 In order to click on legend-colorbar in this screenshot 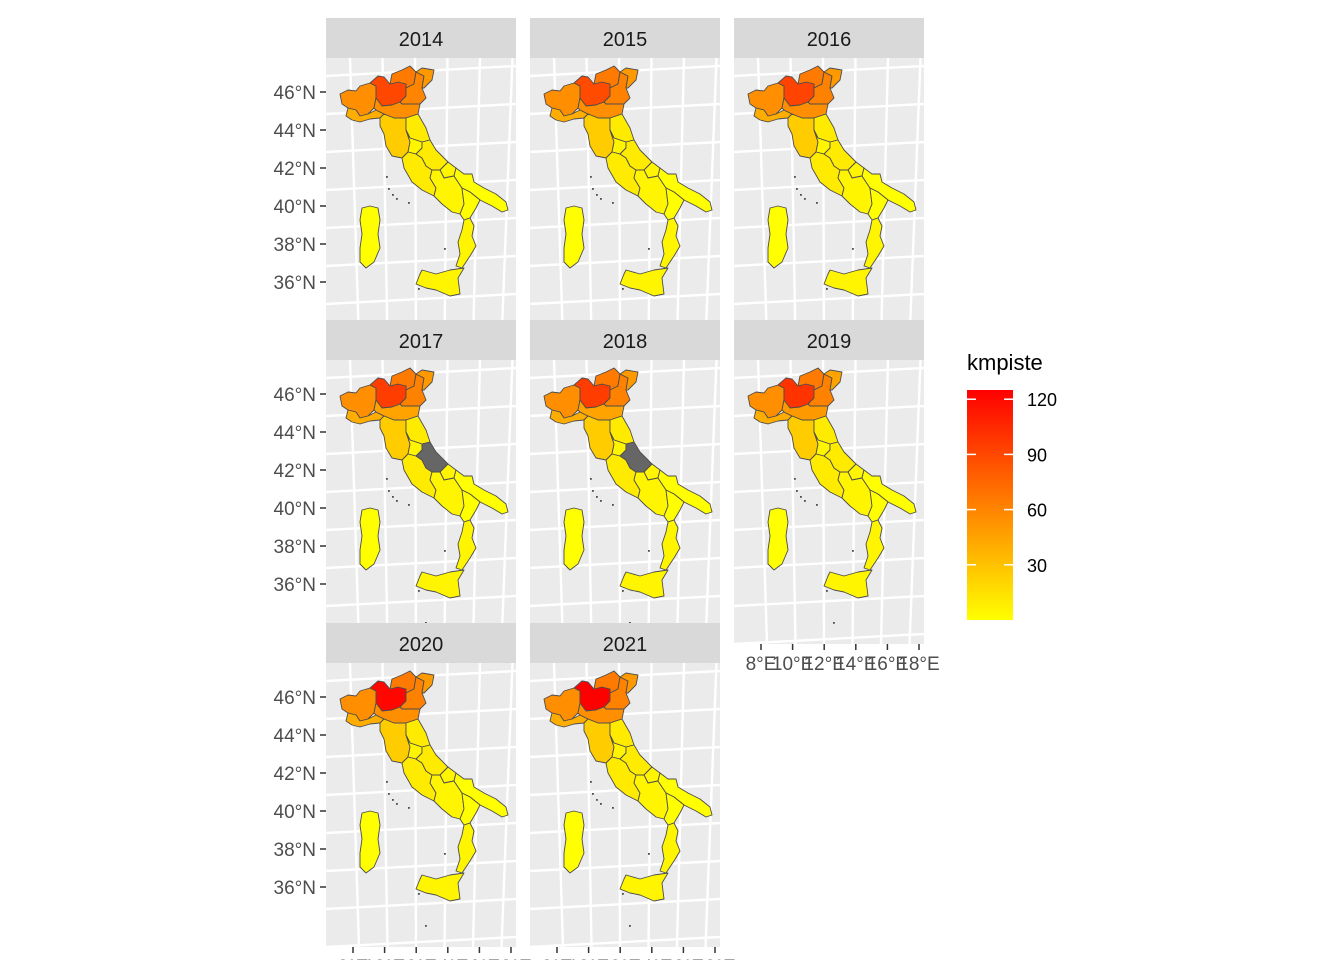, I will do `click(990, 505)`.